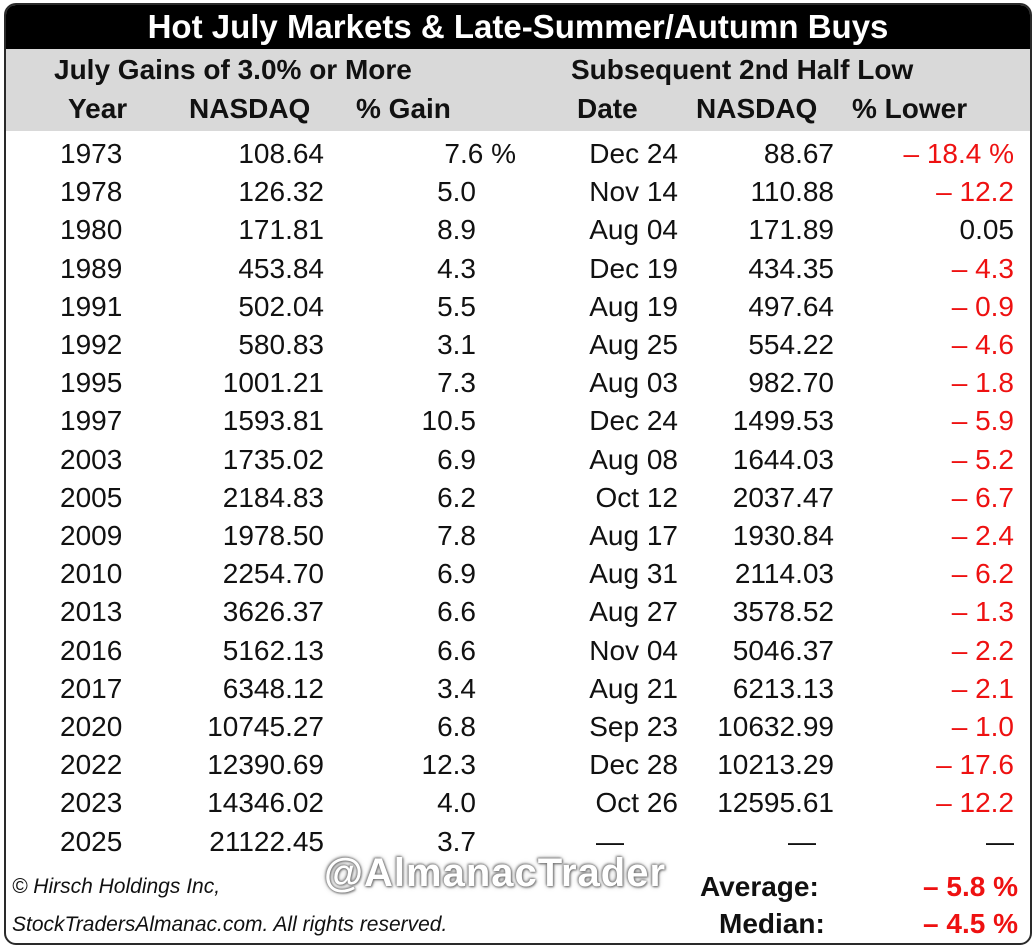 This screenshot has height=948, width=1036. Describe the element at coordinates (982, 574) in the screenshot. I see `cell-lower: – 6.2` at that location.